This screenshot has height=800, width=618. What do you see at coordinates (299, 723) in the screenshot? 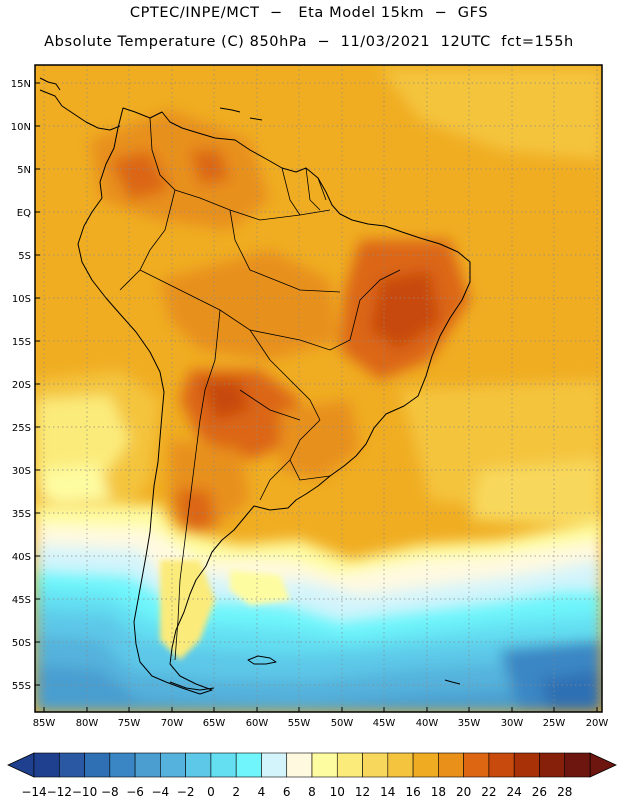
I see `lon-label: 55W` at bounding box center [299, 723].